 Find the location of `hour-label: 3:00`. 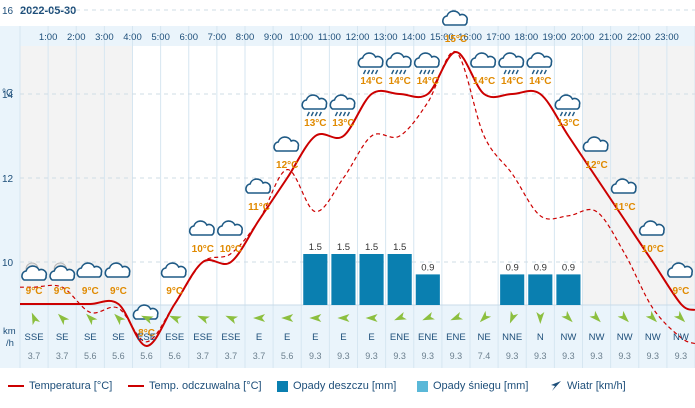

hour-label: 3:00 is located at coordinates (104, 37).